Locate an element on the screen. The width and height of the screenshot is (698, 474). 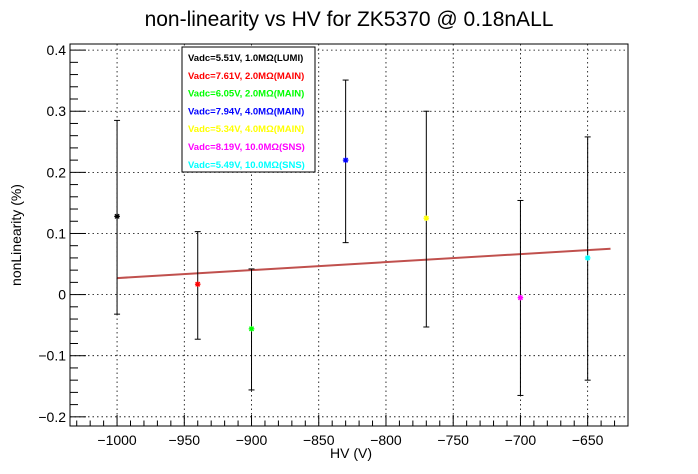
y-axis-label: nonLinearity (%) is located at coordinates (16, 235).